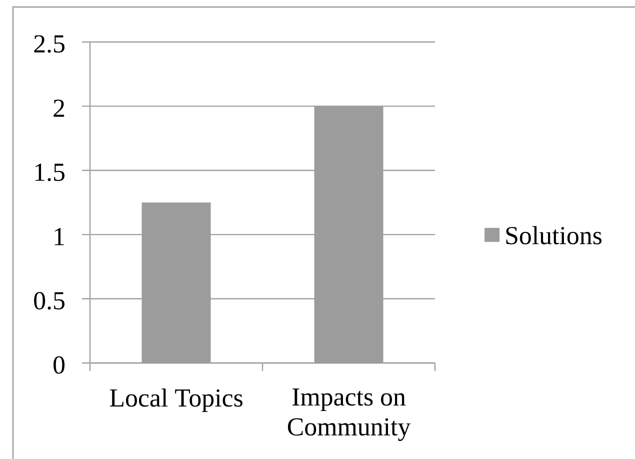  Describe the element at coordinates (554, 235) in the screenshot. I see `legend-label: Solutions` at that location.